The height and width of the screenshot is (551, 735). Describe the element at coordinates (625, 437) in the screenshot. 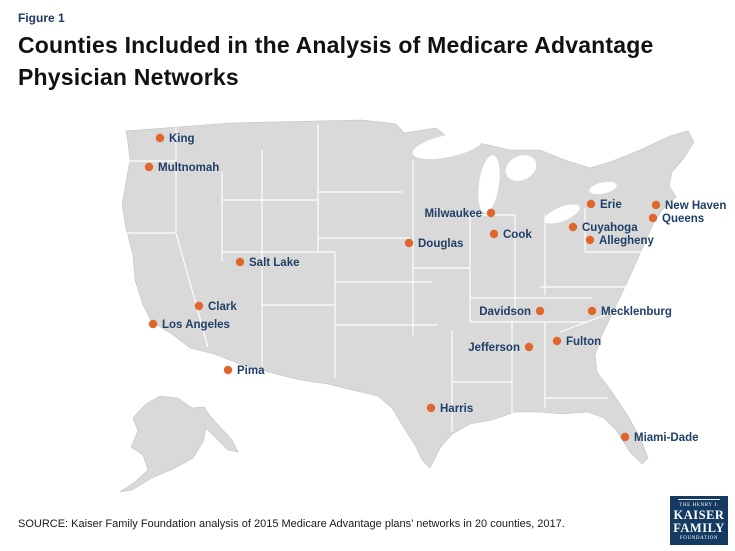

I see `county-marker-miami-dade` at that location.